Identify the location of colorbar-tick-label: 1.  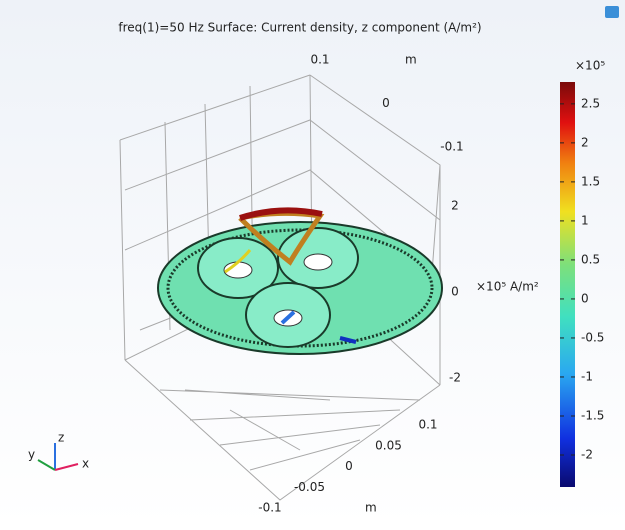
(585, 220).